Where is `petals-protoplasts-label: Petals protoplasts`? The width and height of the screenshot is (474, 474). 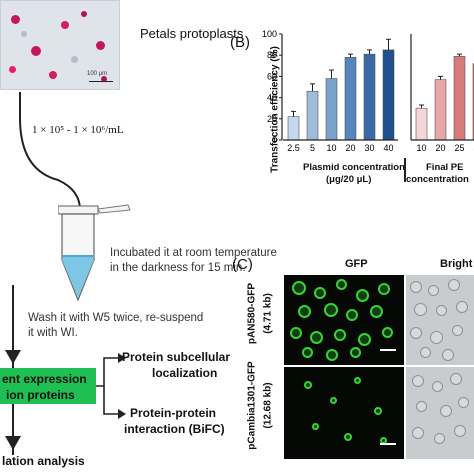
petals-protoplasts-label: Petals protoplasts is located at coordinates (192, 33).